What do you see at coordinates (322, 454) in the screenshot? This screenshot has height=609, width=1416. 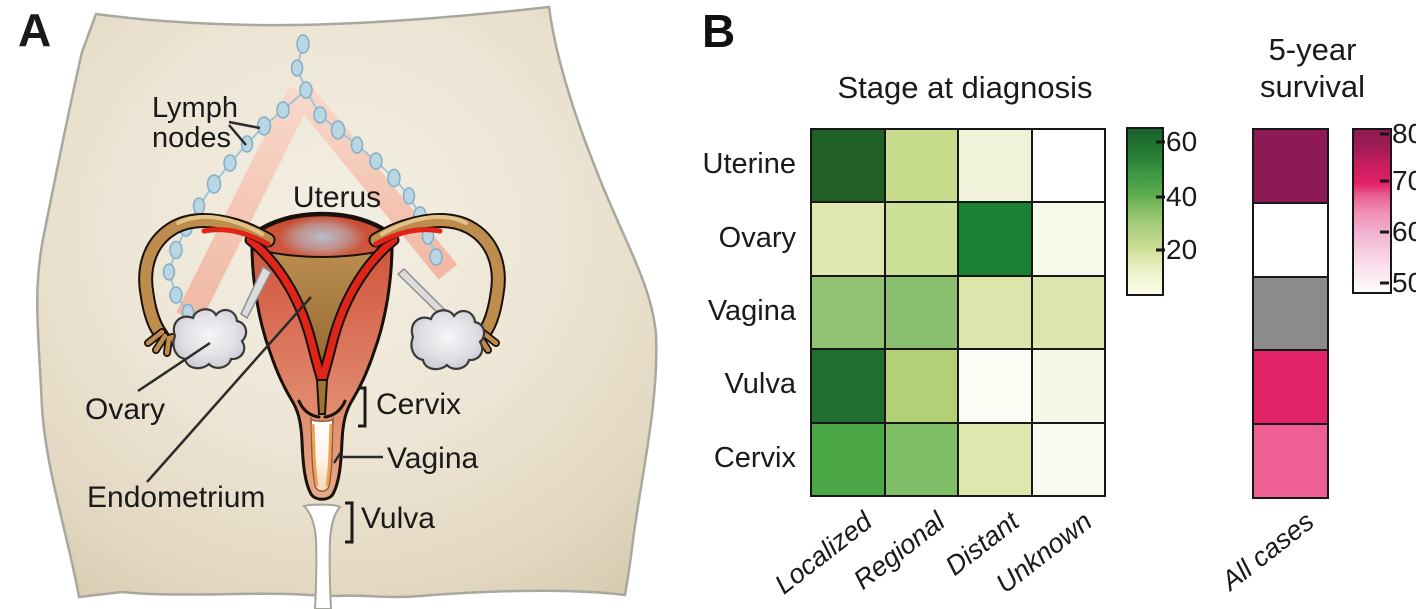 I see `vaginal-canal` at bounding box center [322, 454].